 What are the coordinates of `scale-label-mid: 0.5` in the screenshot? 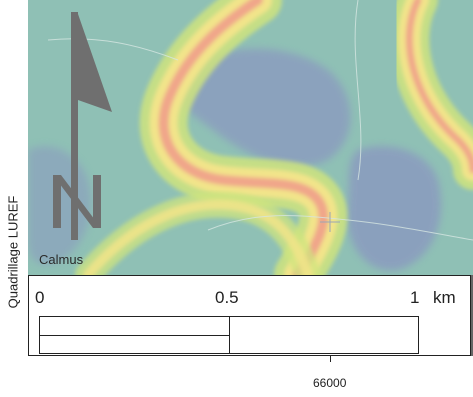 It's located at (227, 297).